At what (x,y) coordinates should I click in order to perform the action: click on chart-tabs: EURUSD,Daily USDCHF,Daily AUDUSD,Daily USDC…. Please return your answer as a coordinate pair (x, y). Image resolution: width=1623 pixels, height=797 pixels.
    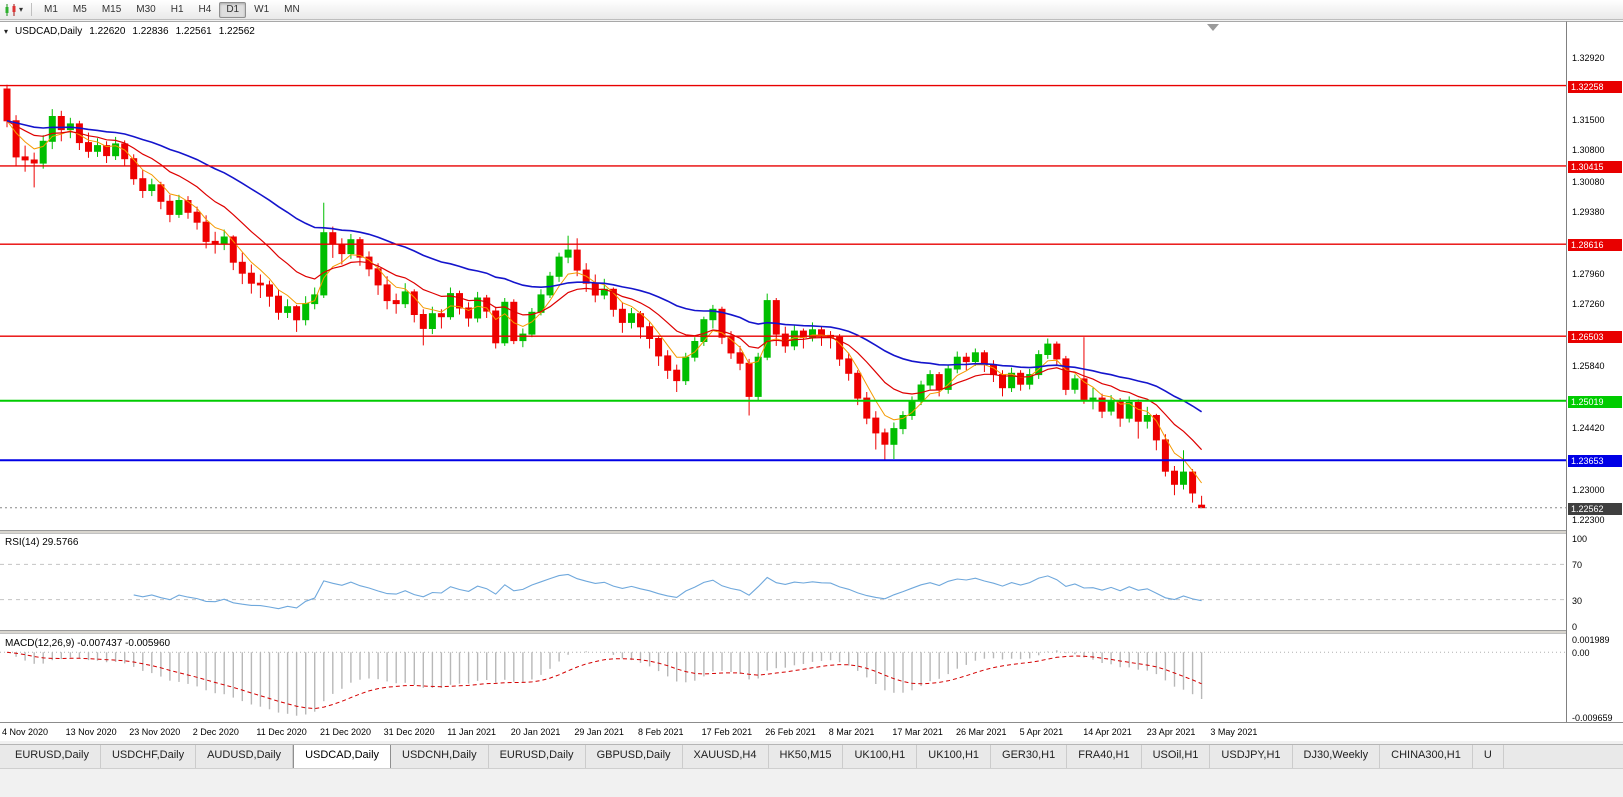
    Looking at the image, I should click on (811, 756).